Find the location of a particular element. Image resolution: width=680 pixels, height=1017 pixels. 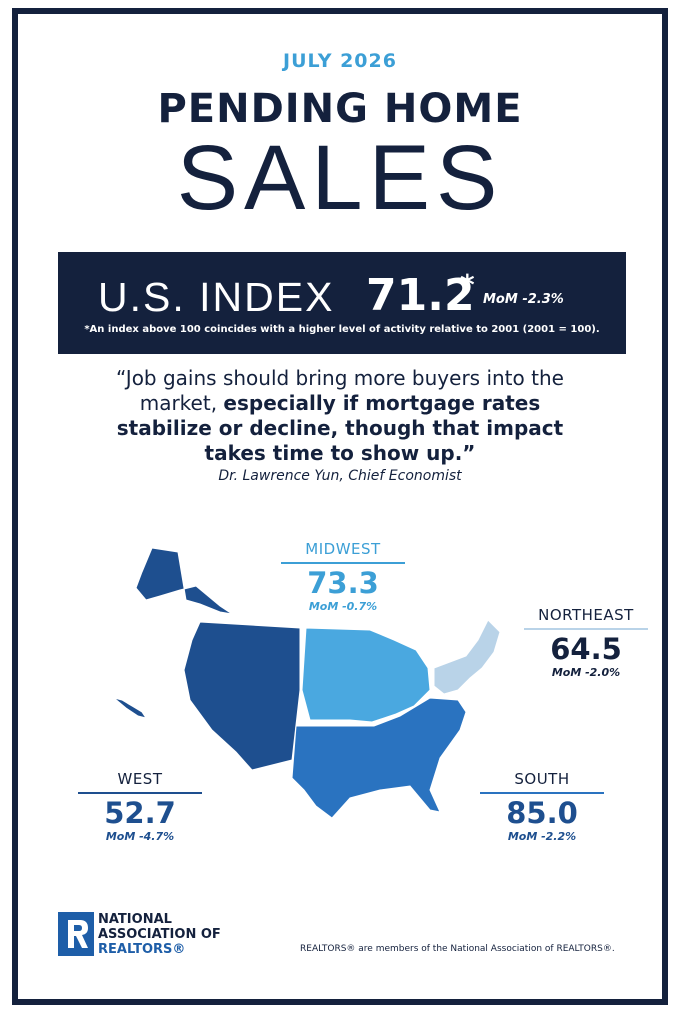

region-name: WEST is located at coordinates (140, 782).